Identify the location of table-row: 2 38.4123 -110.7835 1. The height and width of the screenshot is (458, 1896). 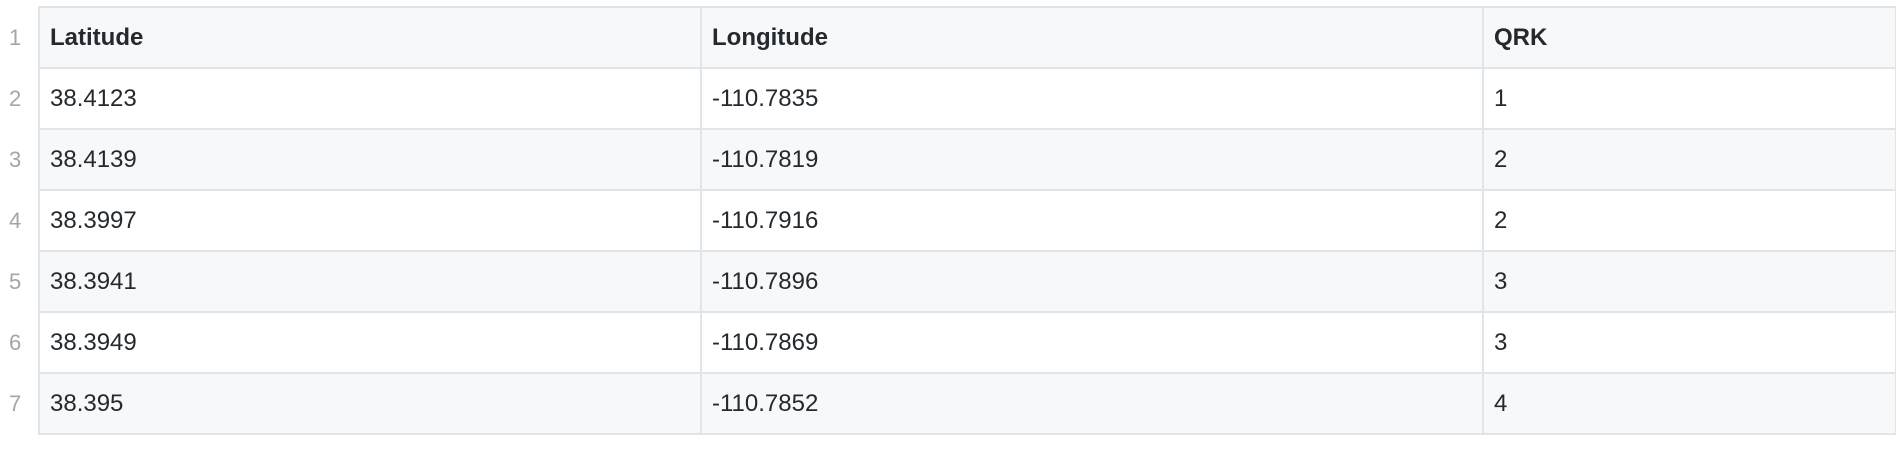
(948, 98).